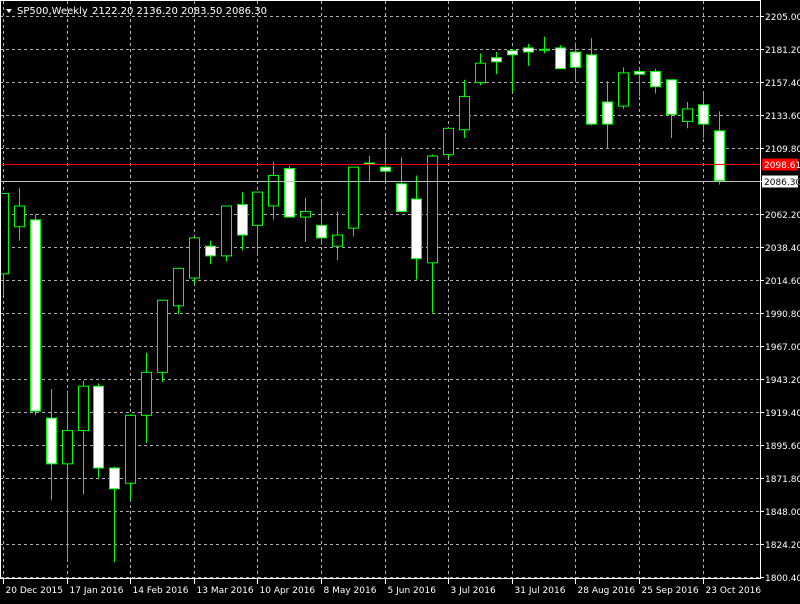 The image size is (800, 604). I want to click on price-tick-label: 1895.60, so click(782, 447).